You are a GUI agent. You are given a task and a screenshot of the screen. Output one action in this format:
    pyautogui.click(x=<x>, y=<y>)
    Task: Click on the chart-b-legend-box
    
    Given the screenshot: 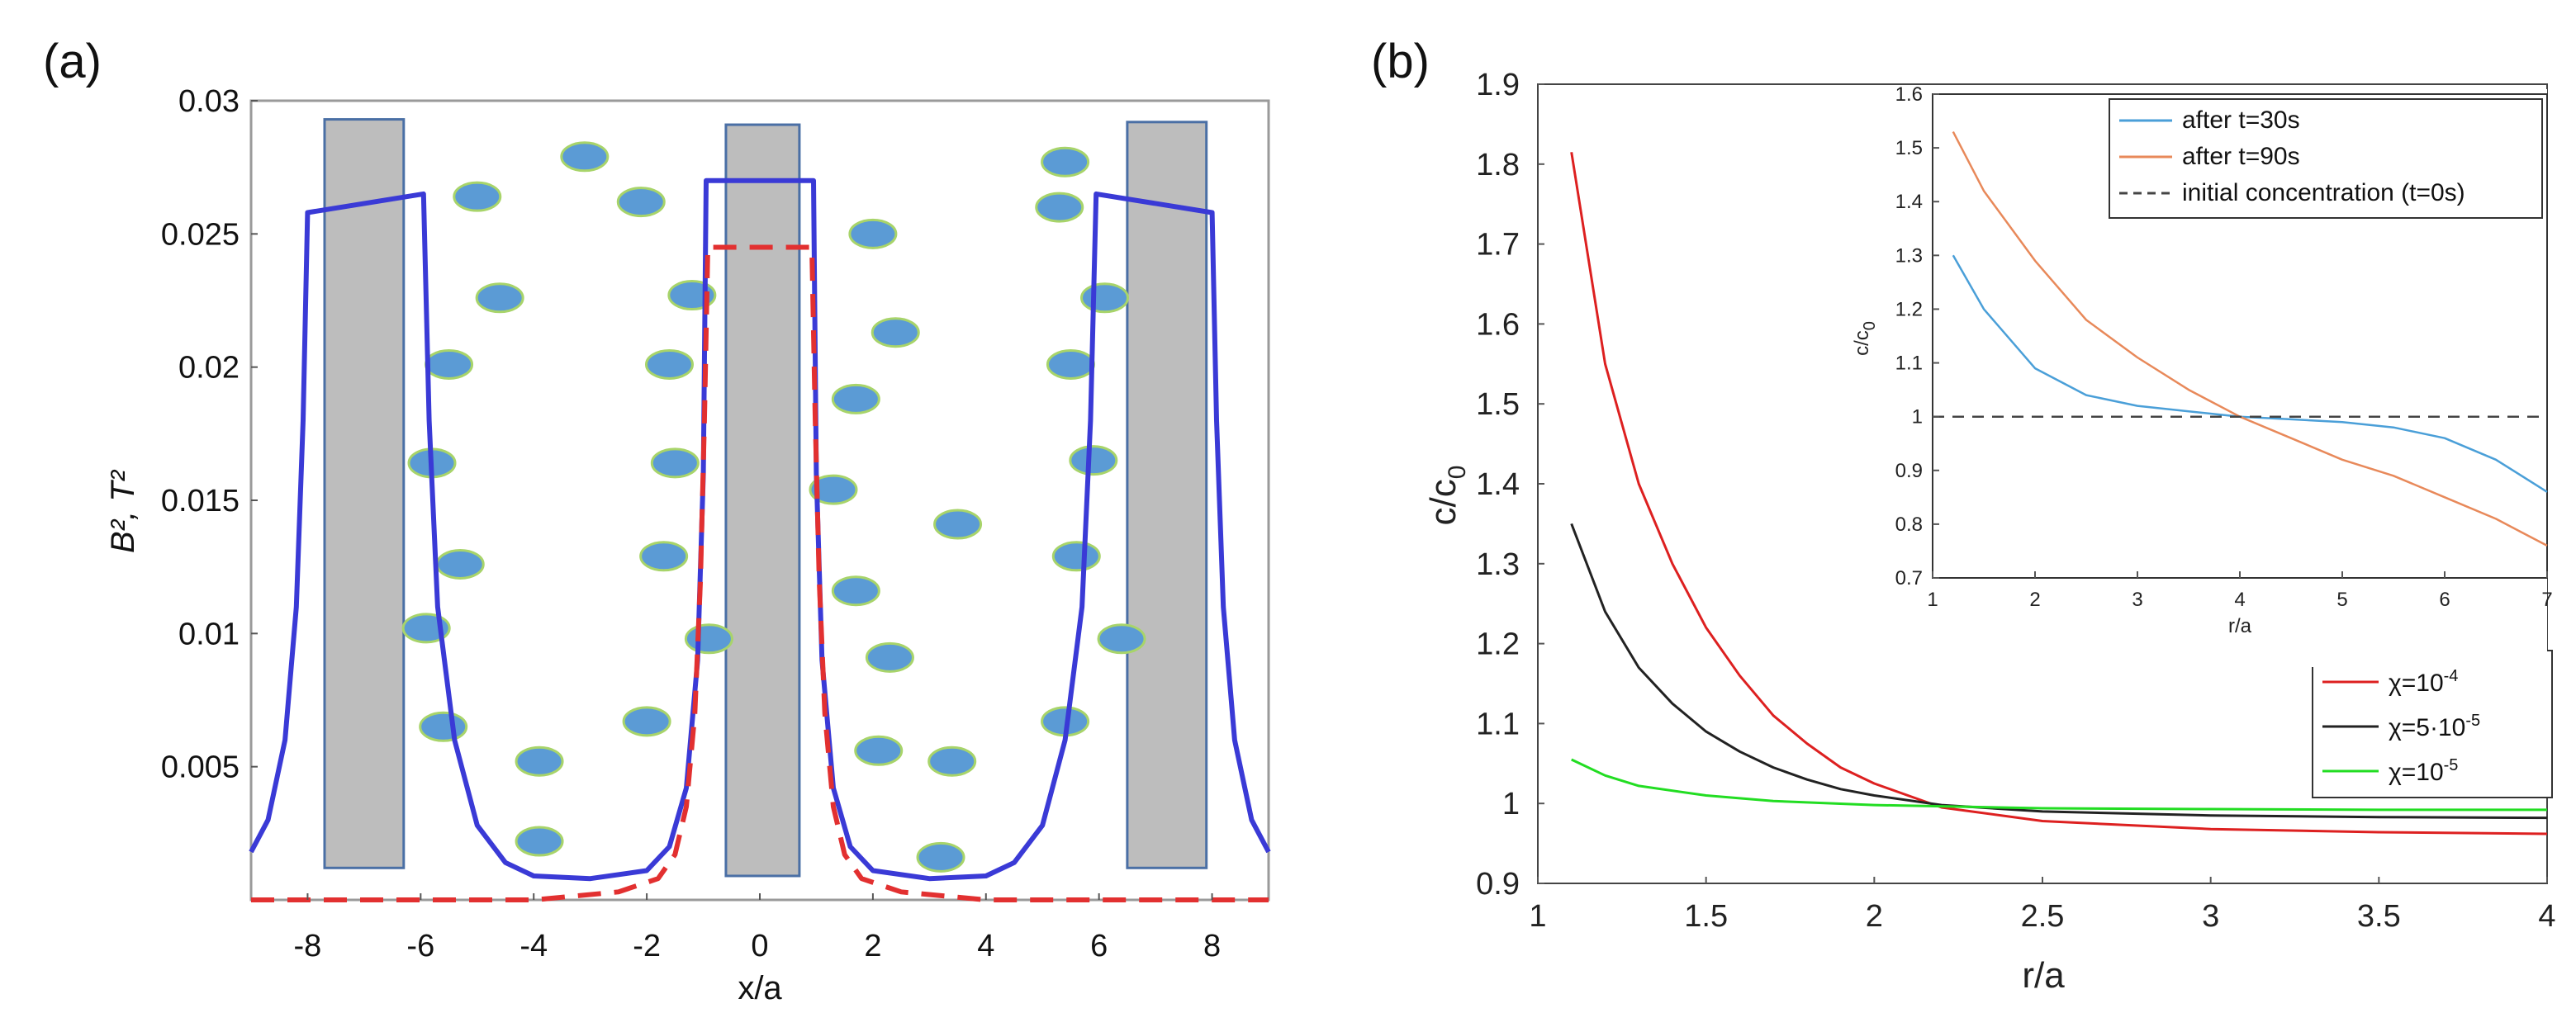 What is the action you would take?
    pyautogui.click(x=2432, y=724)
    